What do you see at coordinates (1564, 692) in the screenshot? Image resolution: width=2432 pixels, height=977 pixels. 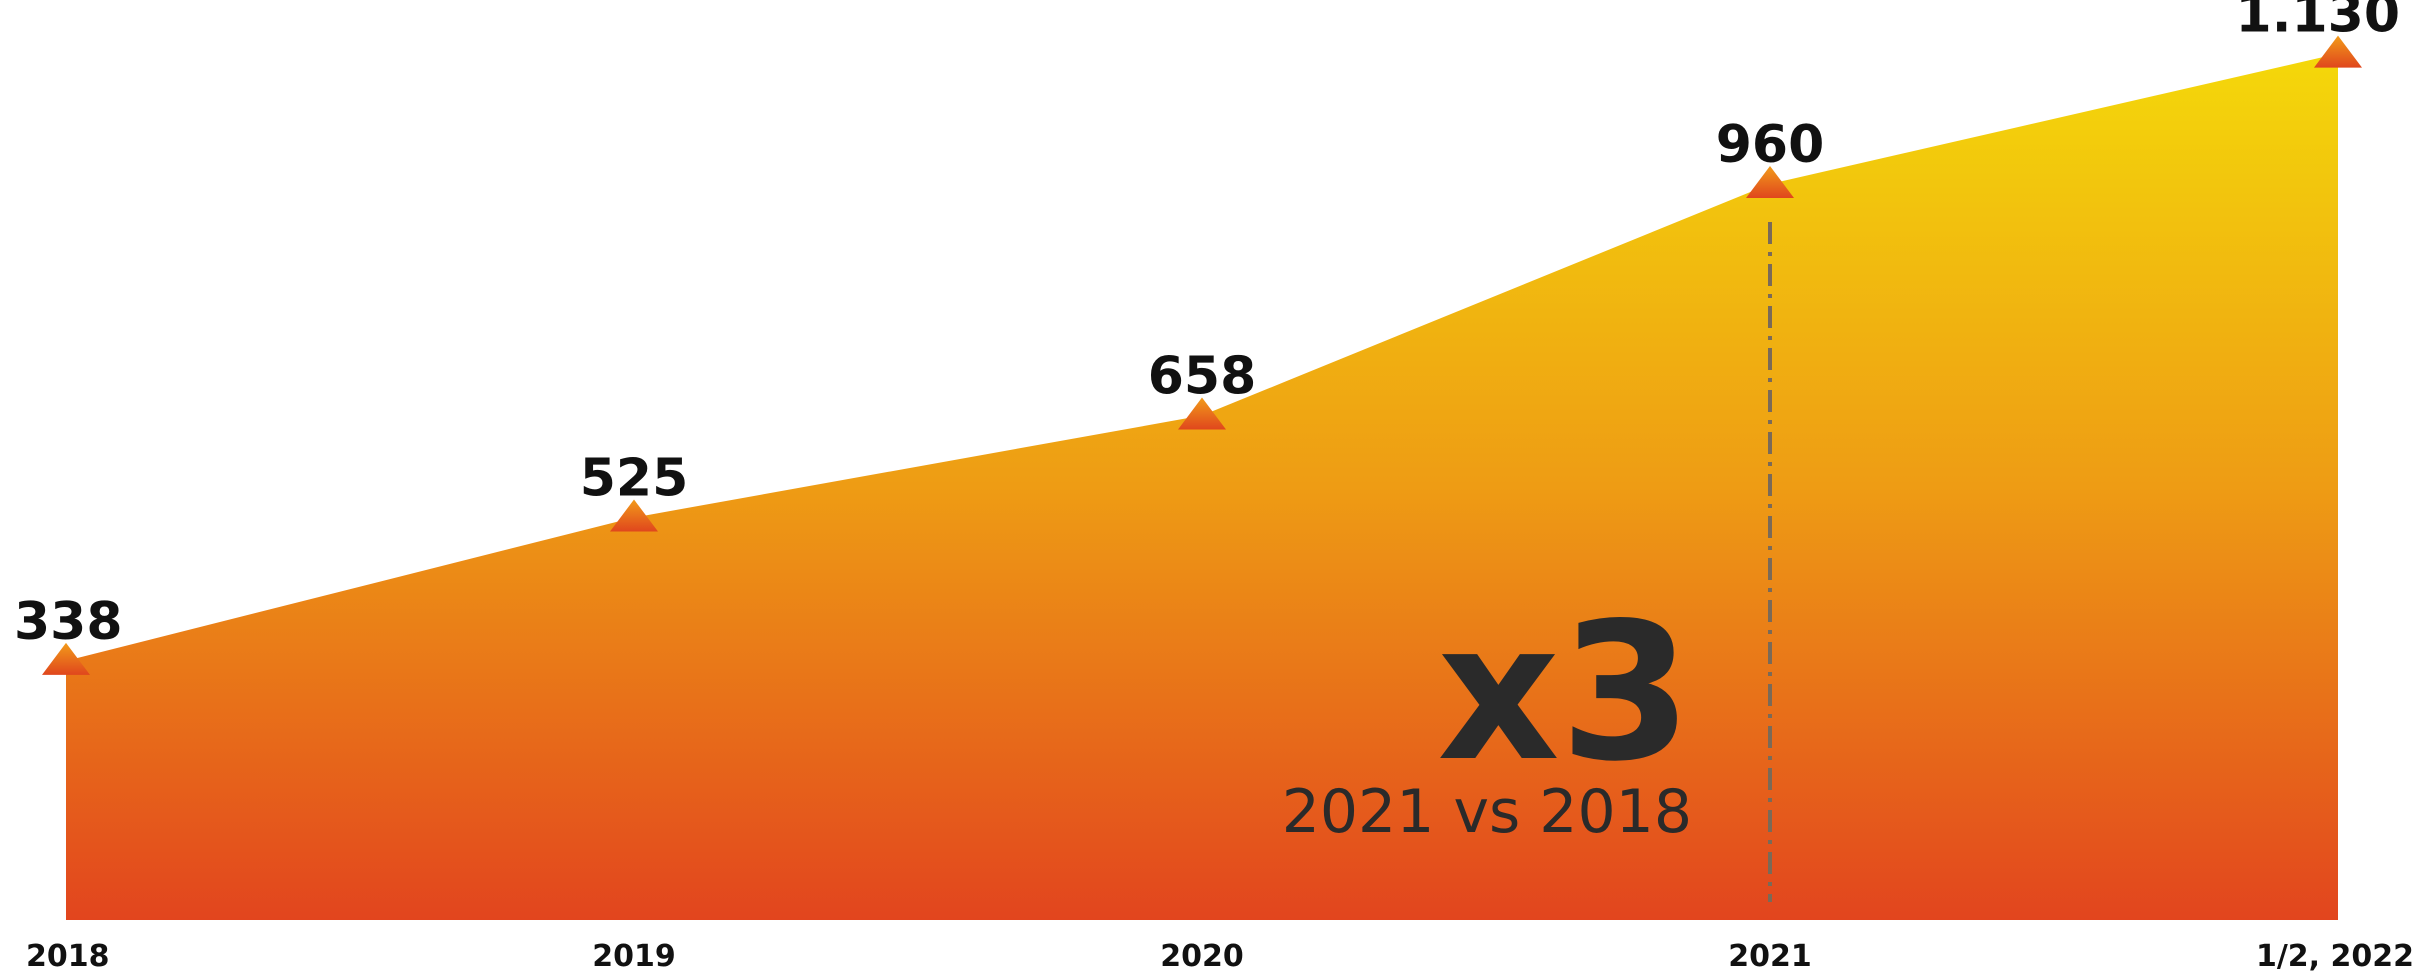 I see `multiplier-annotation: x3` at bounding box center [1564, 692].